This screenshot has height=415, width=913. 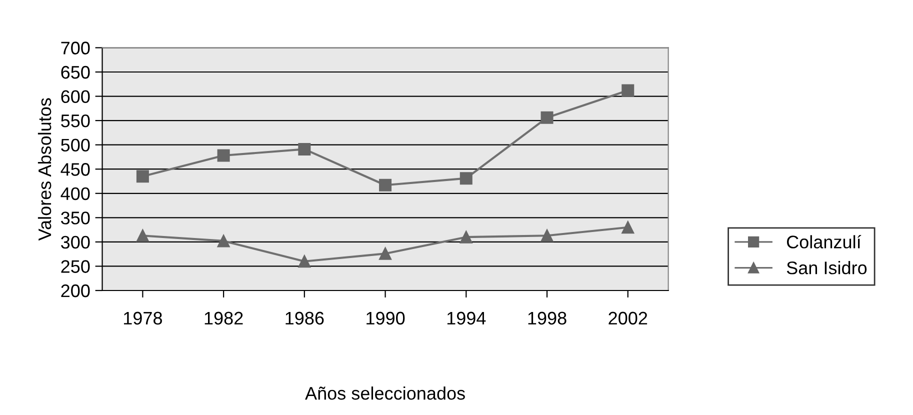 I want to click on y-tick-label: 300, so click(x=75, y=242).